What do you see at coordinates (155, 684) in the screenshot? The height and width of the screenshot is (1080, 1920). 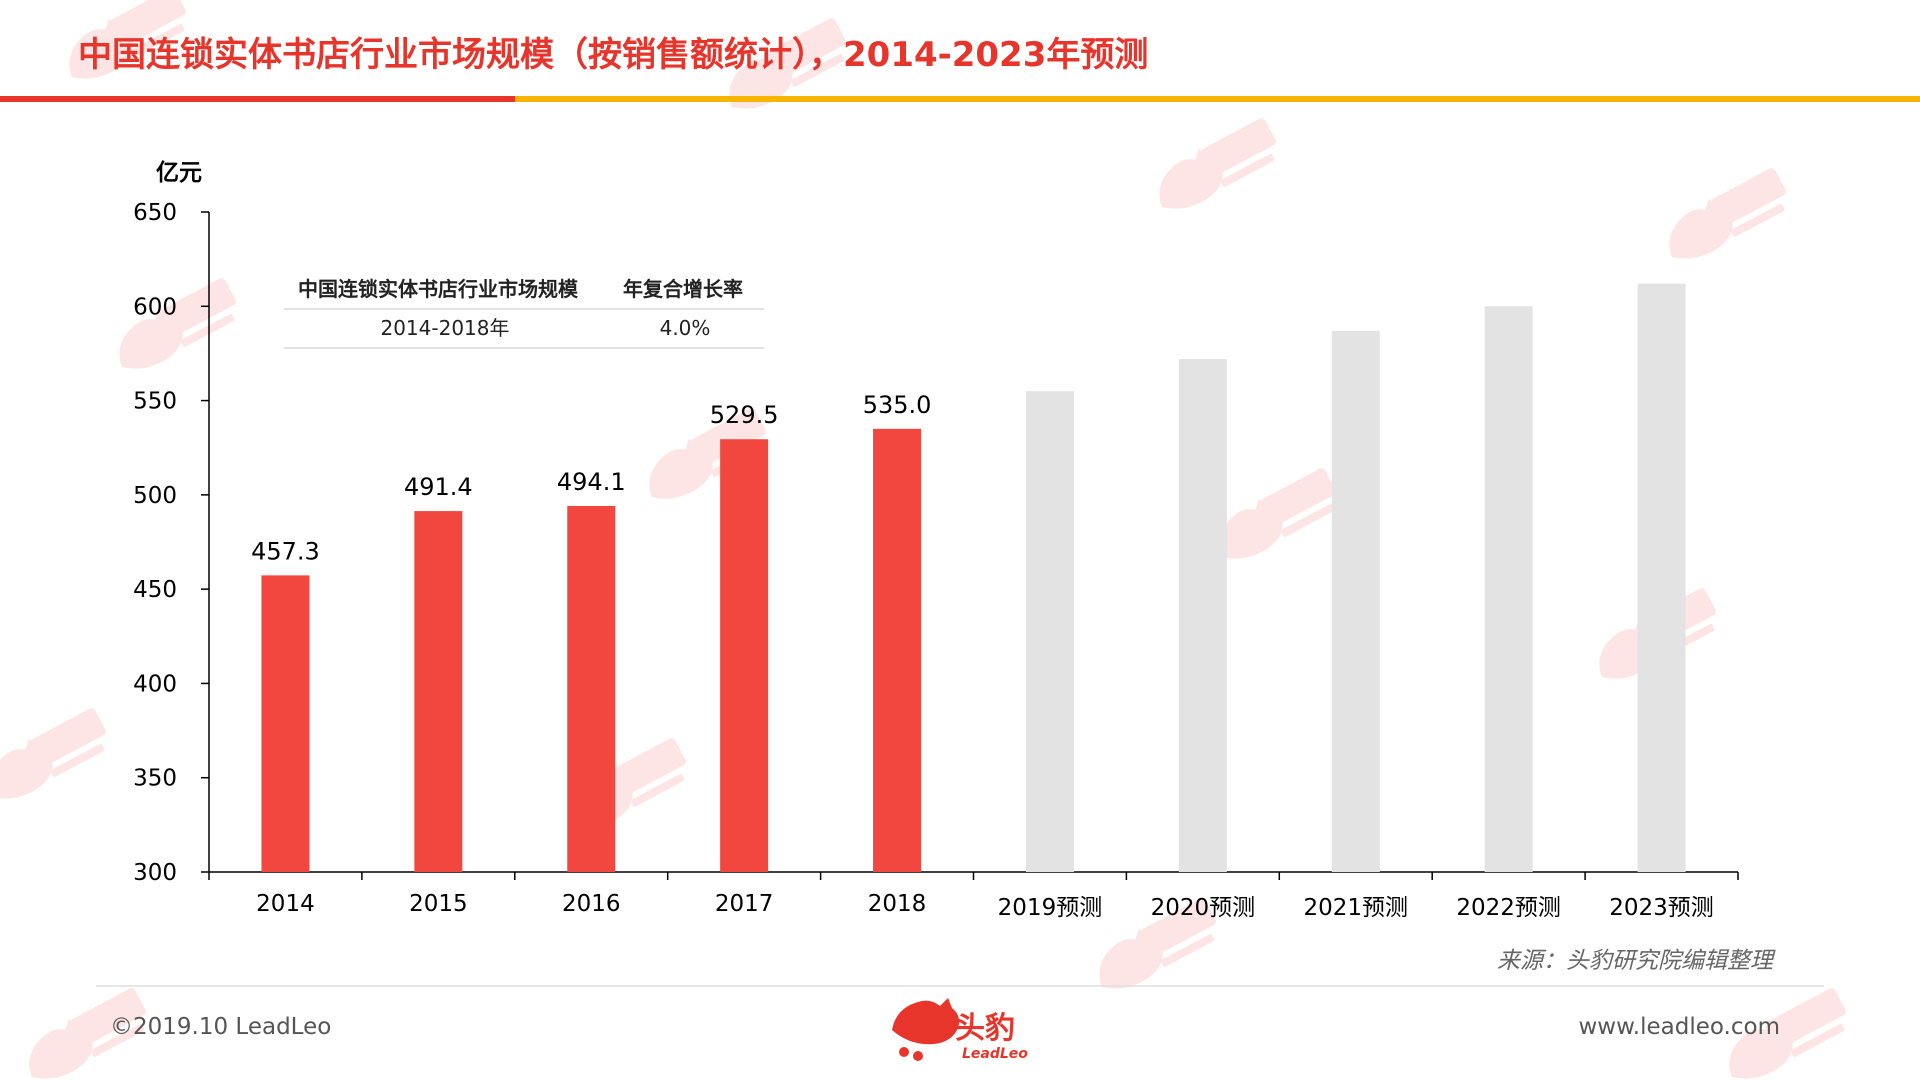 I see `y-tick-label: 400` at bounding box center [155, 684].